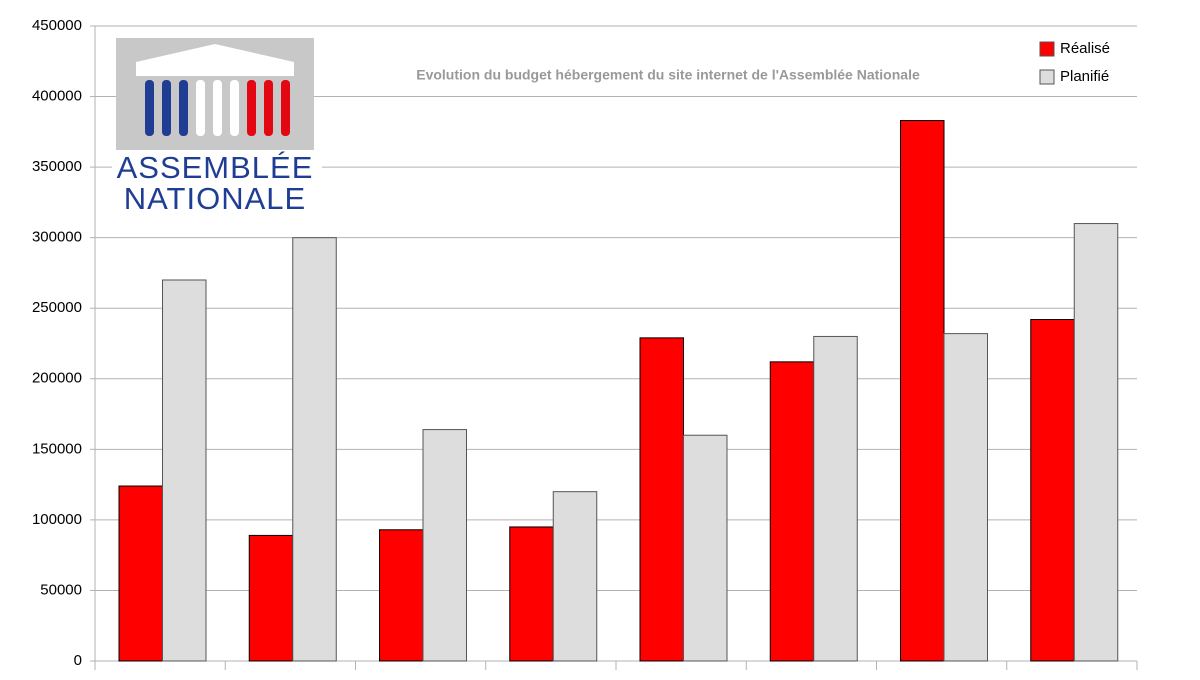 The height and width of the screenshot is (680, 1200). What do you see at coordinates (215, 167) in the screenshot?
I see `logo-line: ASSEMBLÉE` at bounding box center [215, 167].